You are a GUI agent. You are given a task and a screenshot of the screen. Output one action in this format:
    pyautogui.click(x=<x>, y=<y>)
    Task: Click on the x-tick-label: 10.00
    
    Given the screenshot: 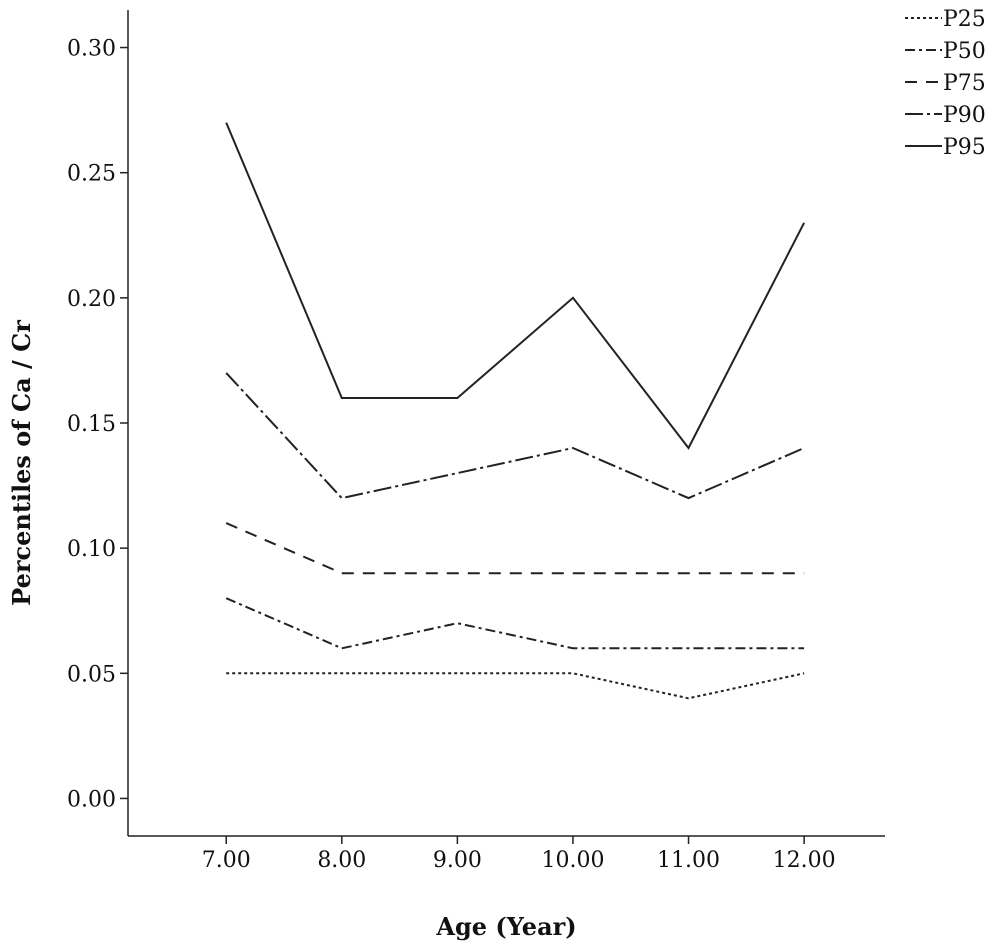 What is the action you would take?
    pyautogui.click(x=572, y=860)
    